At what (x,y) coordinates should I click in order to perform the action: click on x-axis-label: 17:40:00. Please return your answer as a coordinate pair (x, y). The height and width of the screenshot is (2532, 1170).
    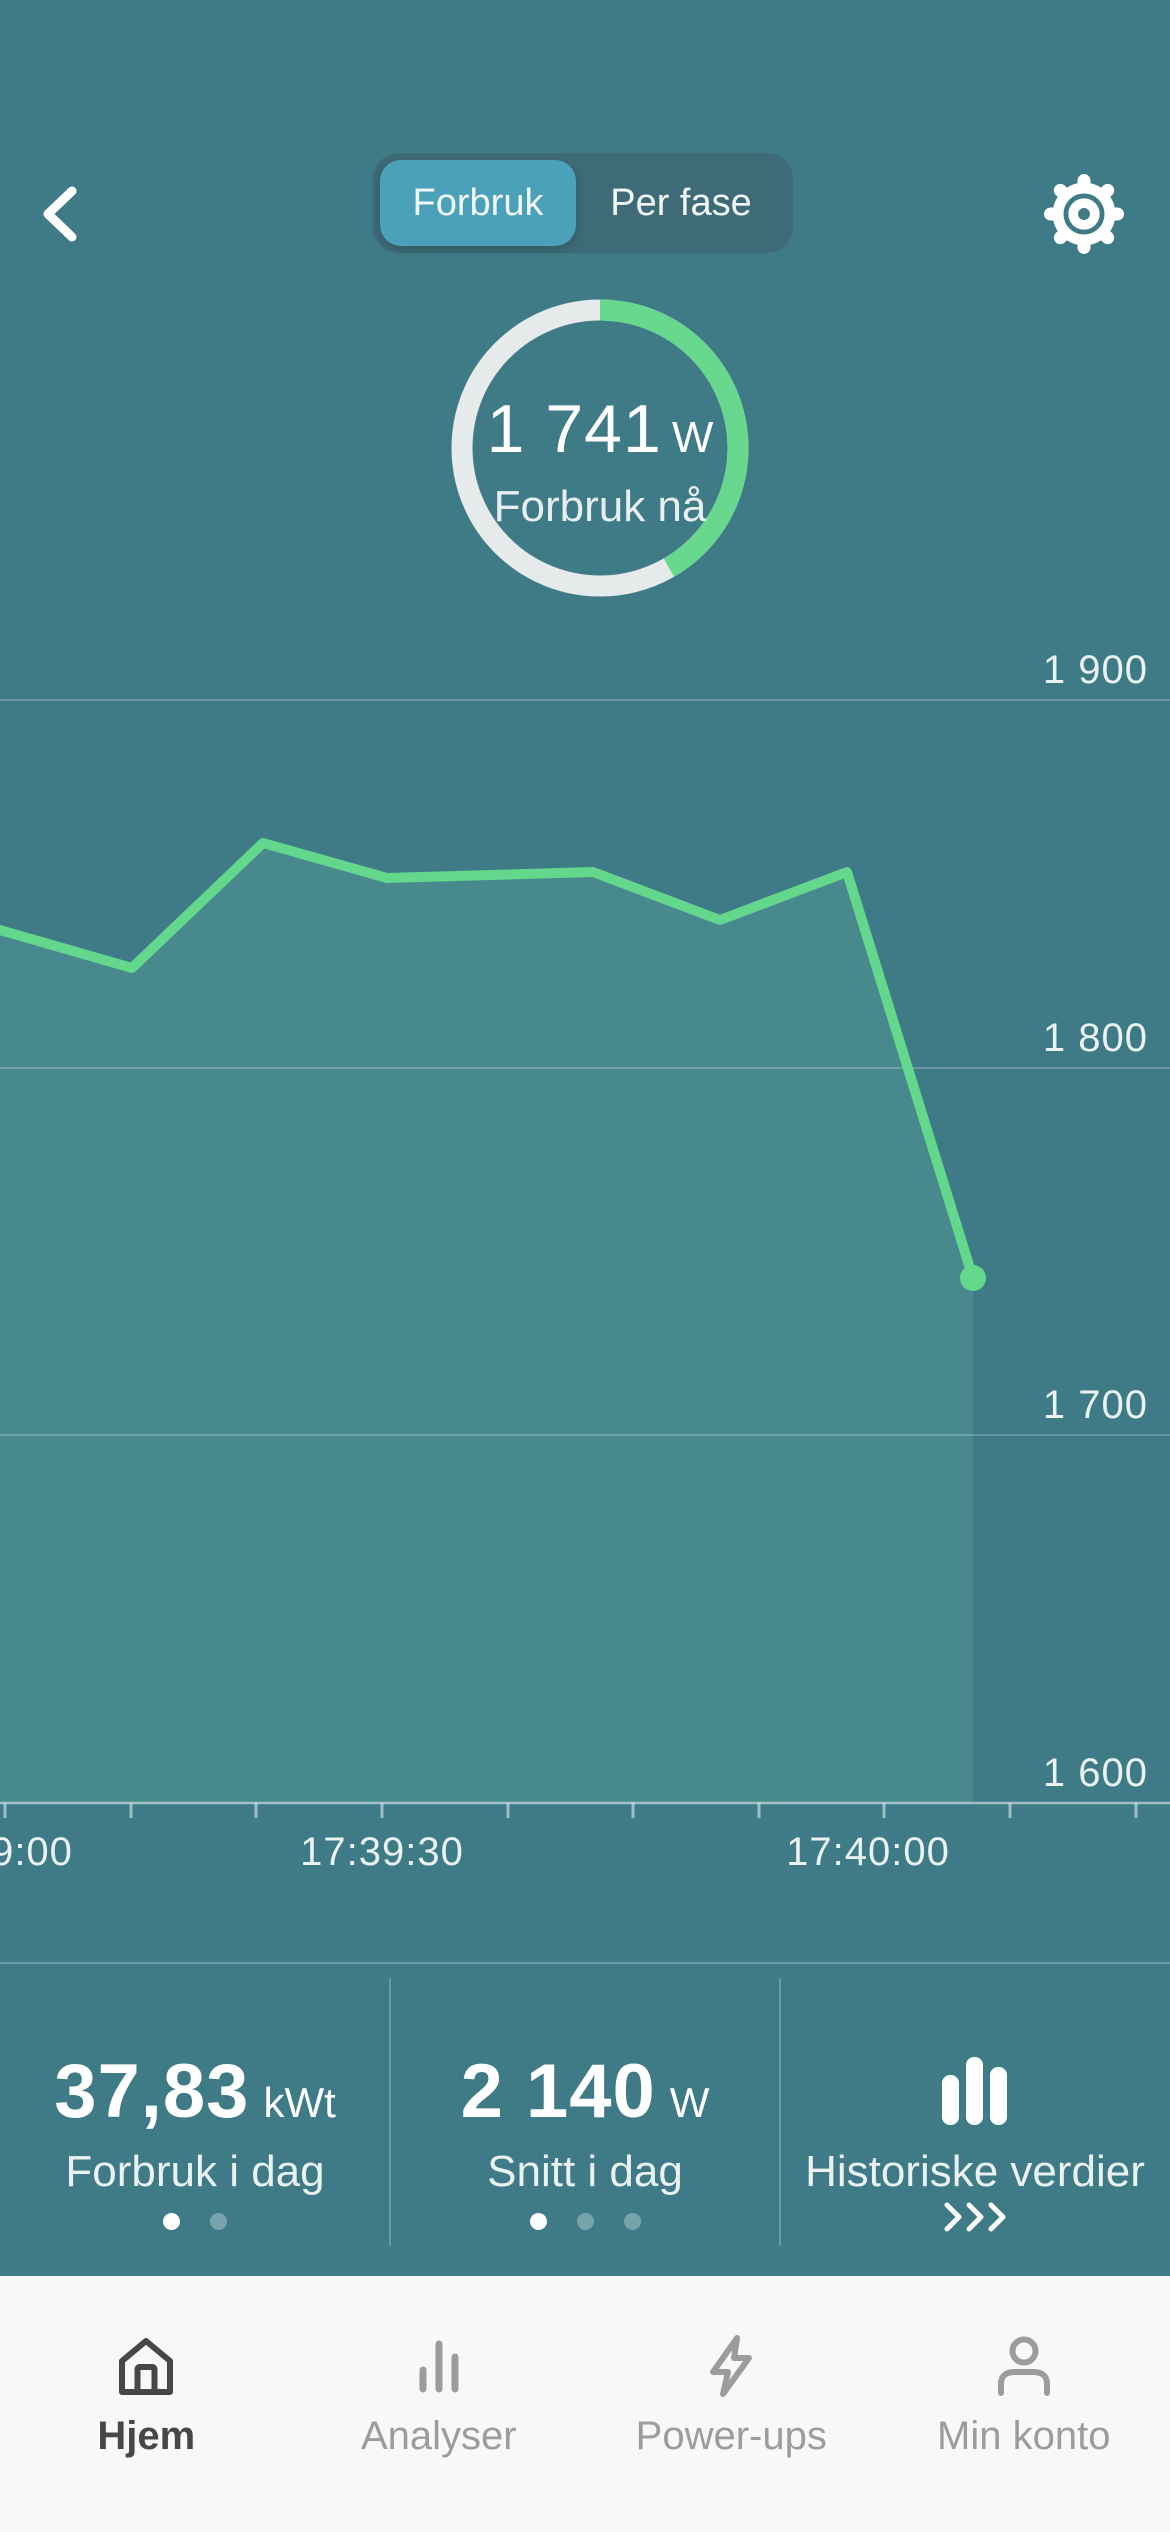
    Looking at the image, I should click on (868, 1852).